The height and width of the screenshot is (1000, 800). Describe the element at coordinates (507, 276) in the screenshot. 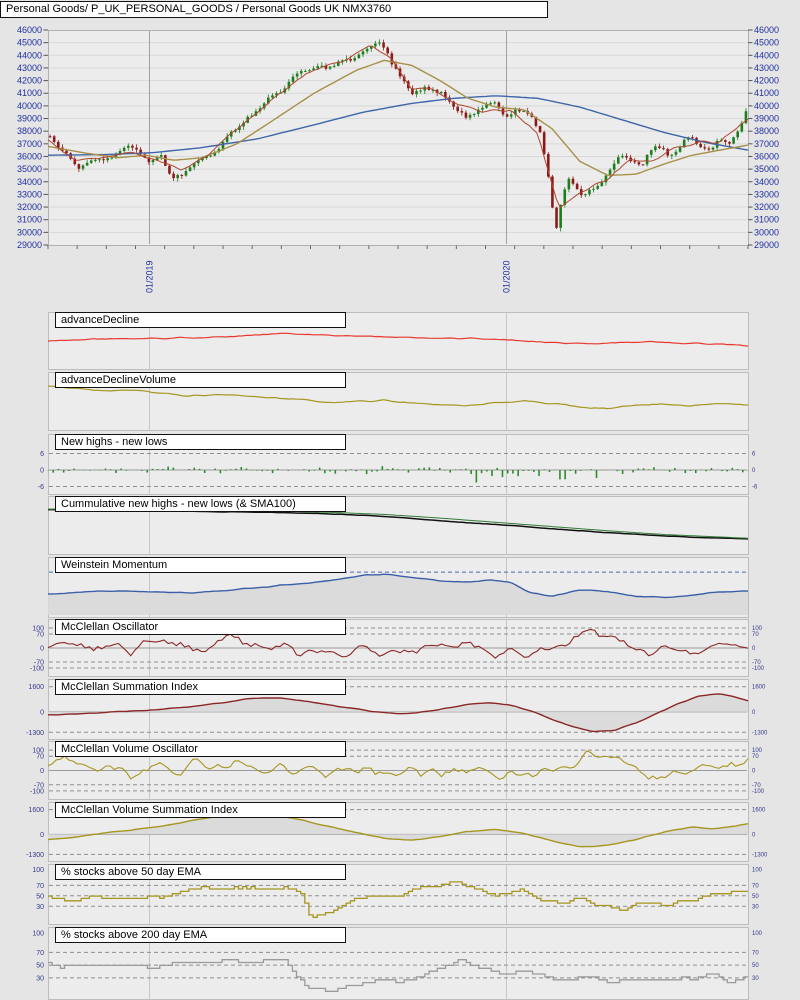

I see `svg-text: 01/2020` at that location.